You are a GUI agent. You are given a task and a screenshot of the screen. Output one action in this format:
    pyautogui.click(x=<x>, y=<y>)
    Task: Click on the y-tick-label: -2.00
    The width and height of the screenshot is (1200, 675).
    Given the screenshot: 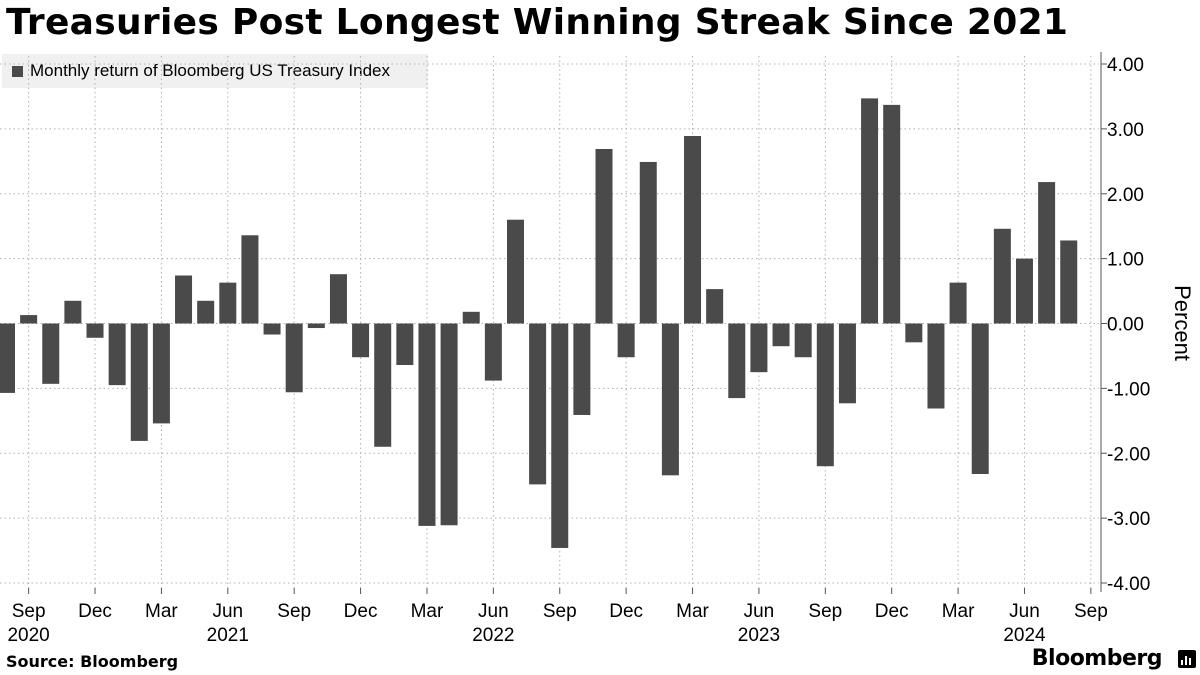 What is the action you would take?
    pyautogui.click(x=1128, y=454)
    